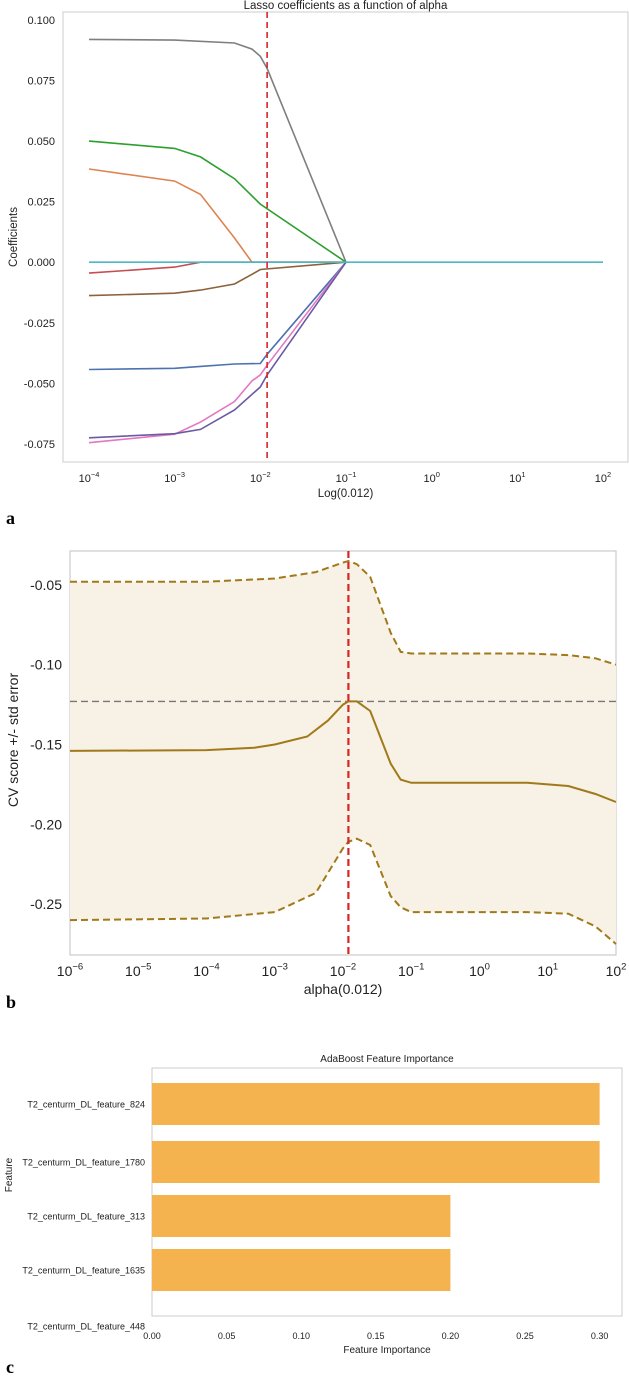 This screenshot has width=629, height=1381. Describe the element at coordinates (13, 740) in the screenshot. I see `y-axis-label: CV score +/- std error` at that location.